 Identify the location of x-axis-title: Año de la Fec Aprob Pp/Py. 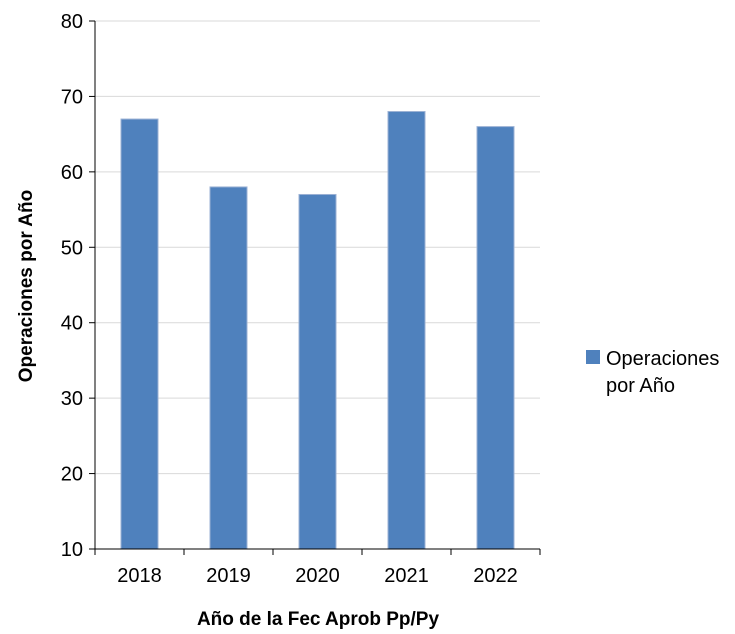
(318, 619).